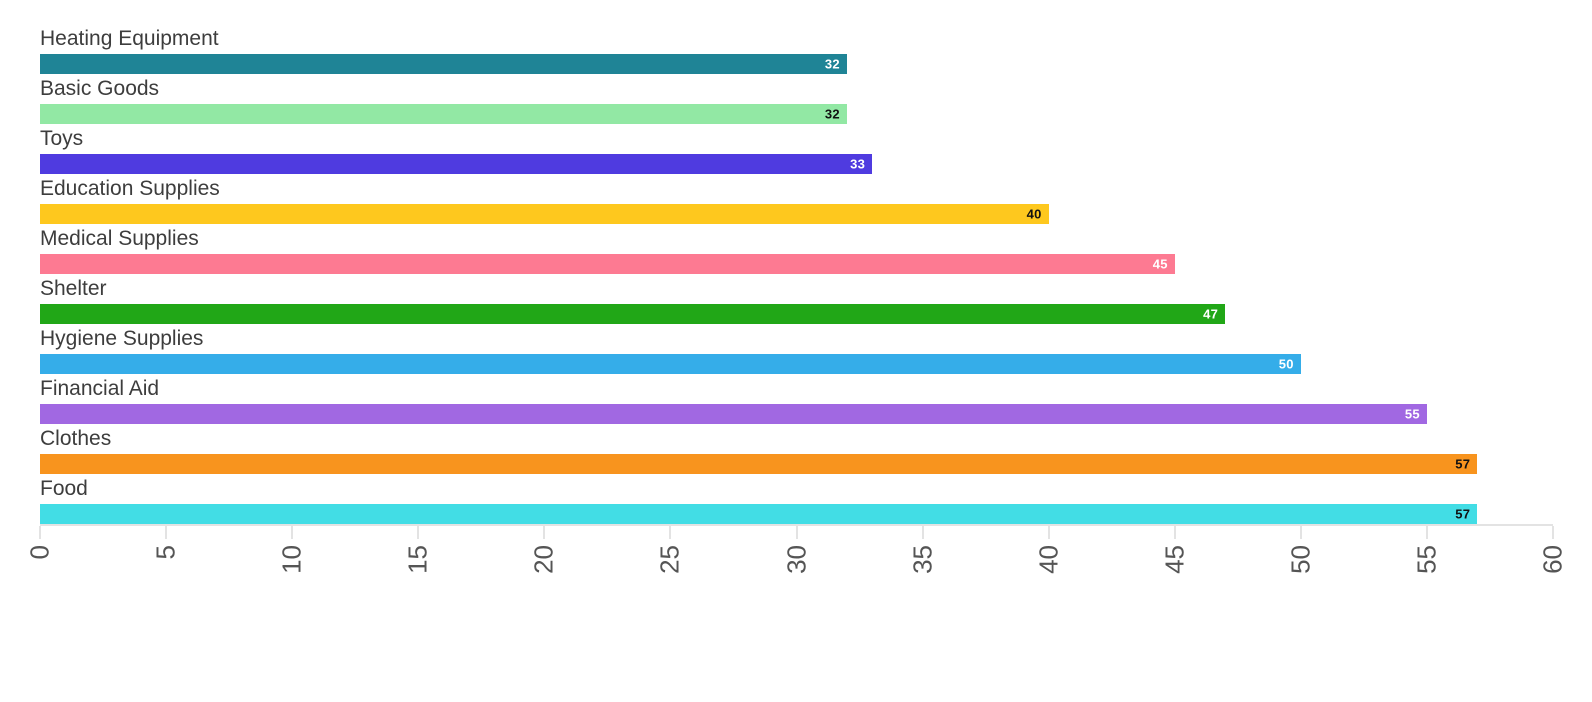 The image size is (1592, 702). Describe the element at coordinates (544, 214) in the screenshot. I see `bar: 40` at that location.